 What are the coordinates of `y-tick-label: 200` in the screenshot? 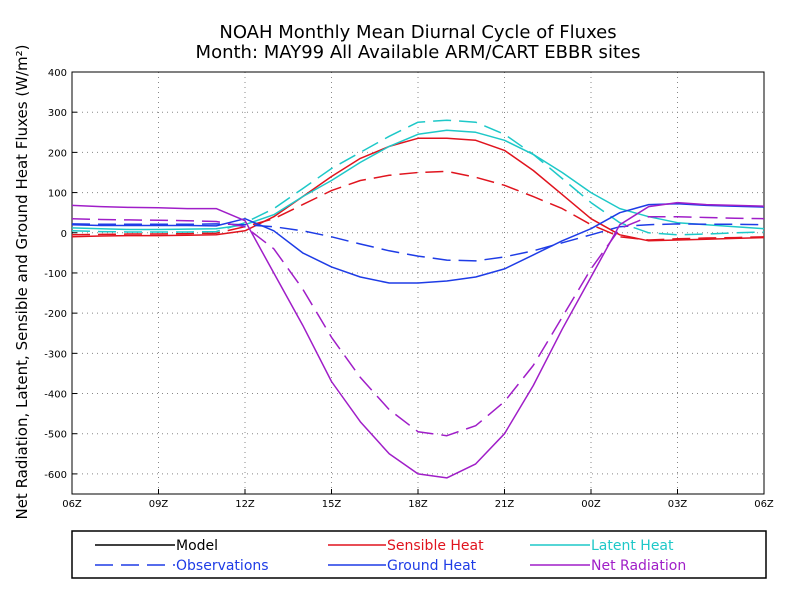 It's located at (57, 153).